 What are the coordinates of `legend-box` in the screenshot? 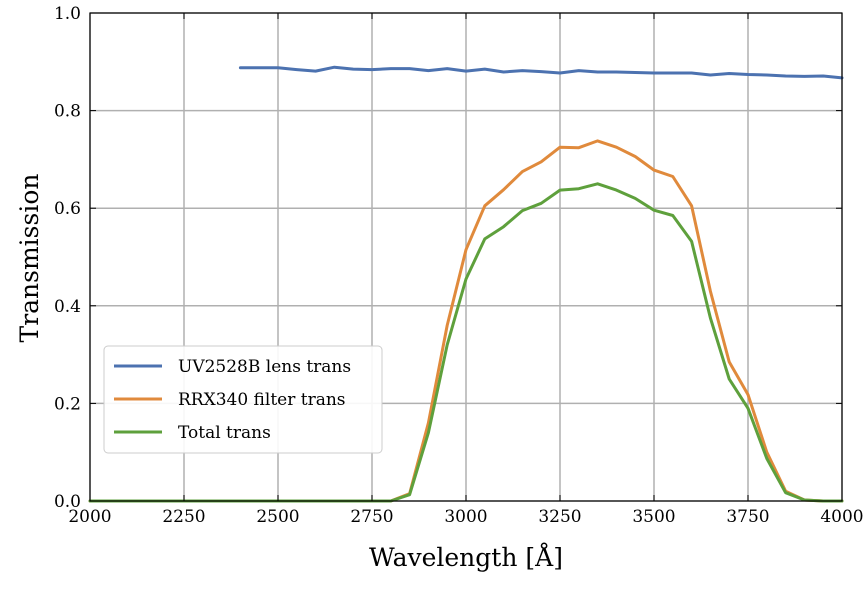 It's located at (243, 399).